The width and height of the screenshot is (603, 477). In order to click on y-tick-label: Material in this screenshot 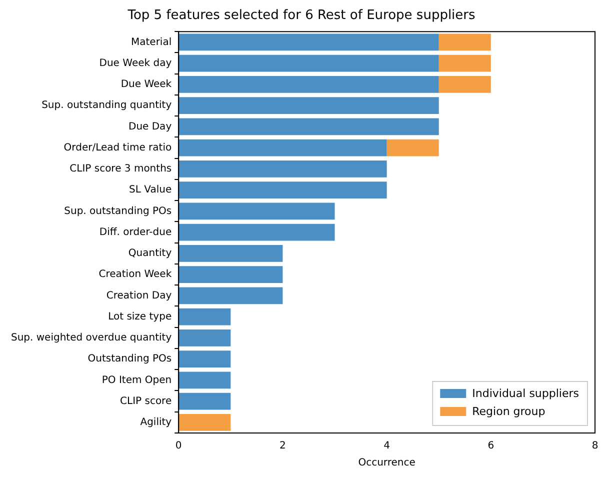, I will do `click(151, 42)`.